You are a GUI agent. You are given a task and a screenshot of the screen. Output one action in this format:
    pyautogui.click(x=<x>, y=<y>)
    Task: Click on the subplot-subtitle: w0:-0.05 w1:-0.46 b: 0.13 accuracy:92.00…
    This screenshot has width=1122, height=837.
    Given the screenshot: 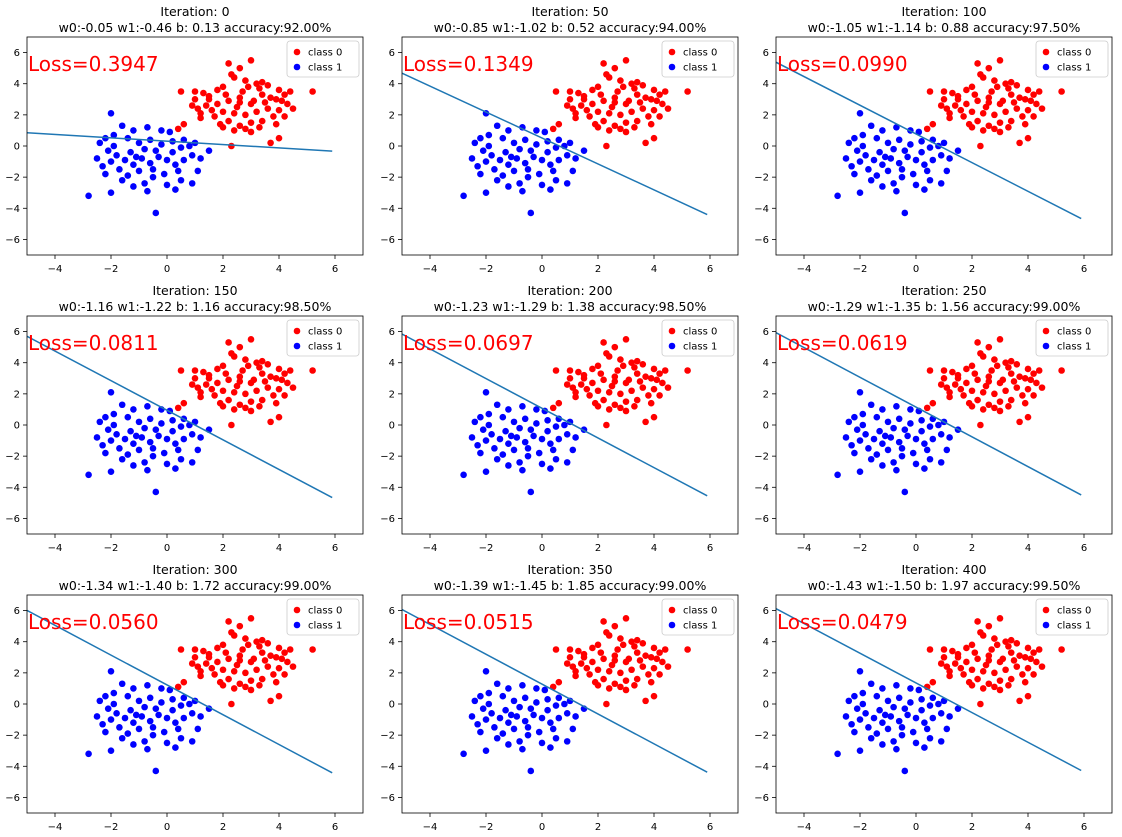 What is the action you would take?
    pyautogui.click(x=195, y=27)
    